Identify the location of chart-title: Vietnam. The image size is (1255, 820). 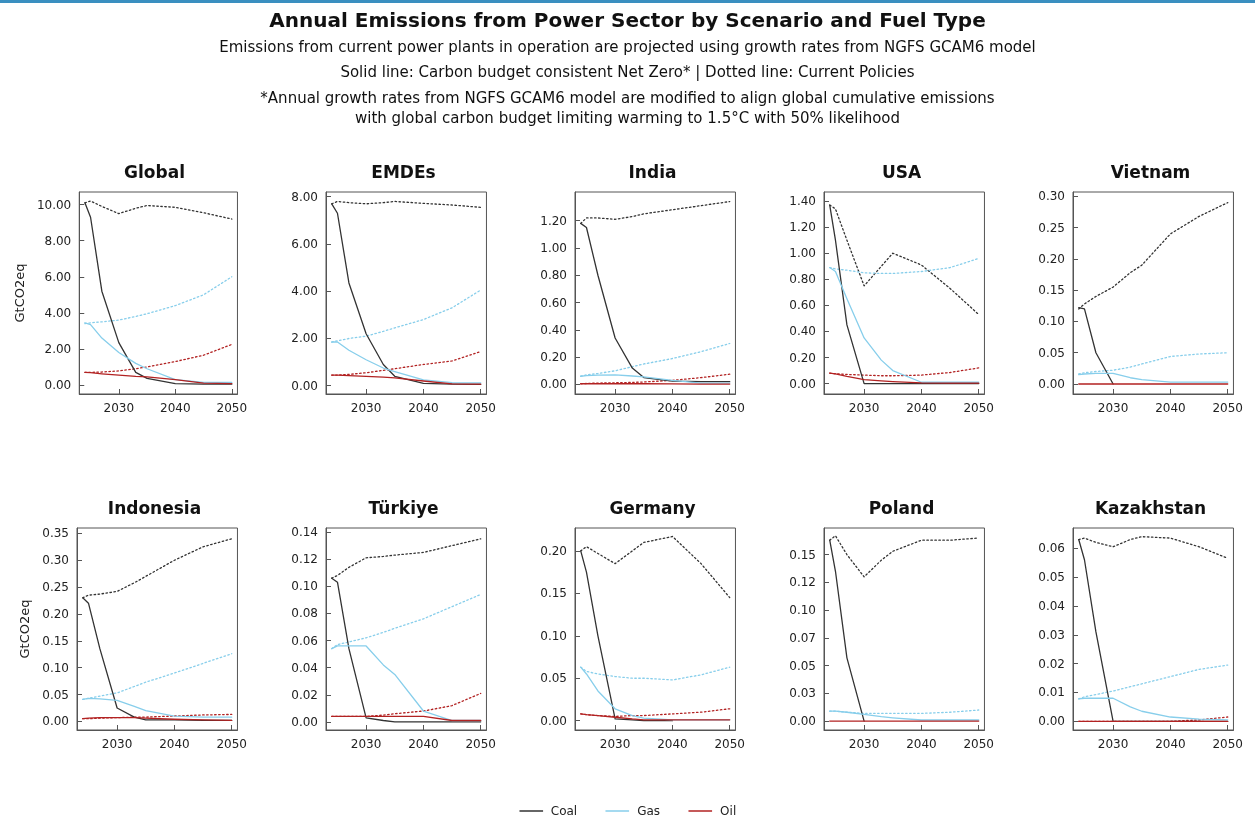
(1150, 171).